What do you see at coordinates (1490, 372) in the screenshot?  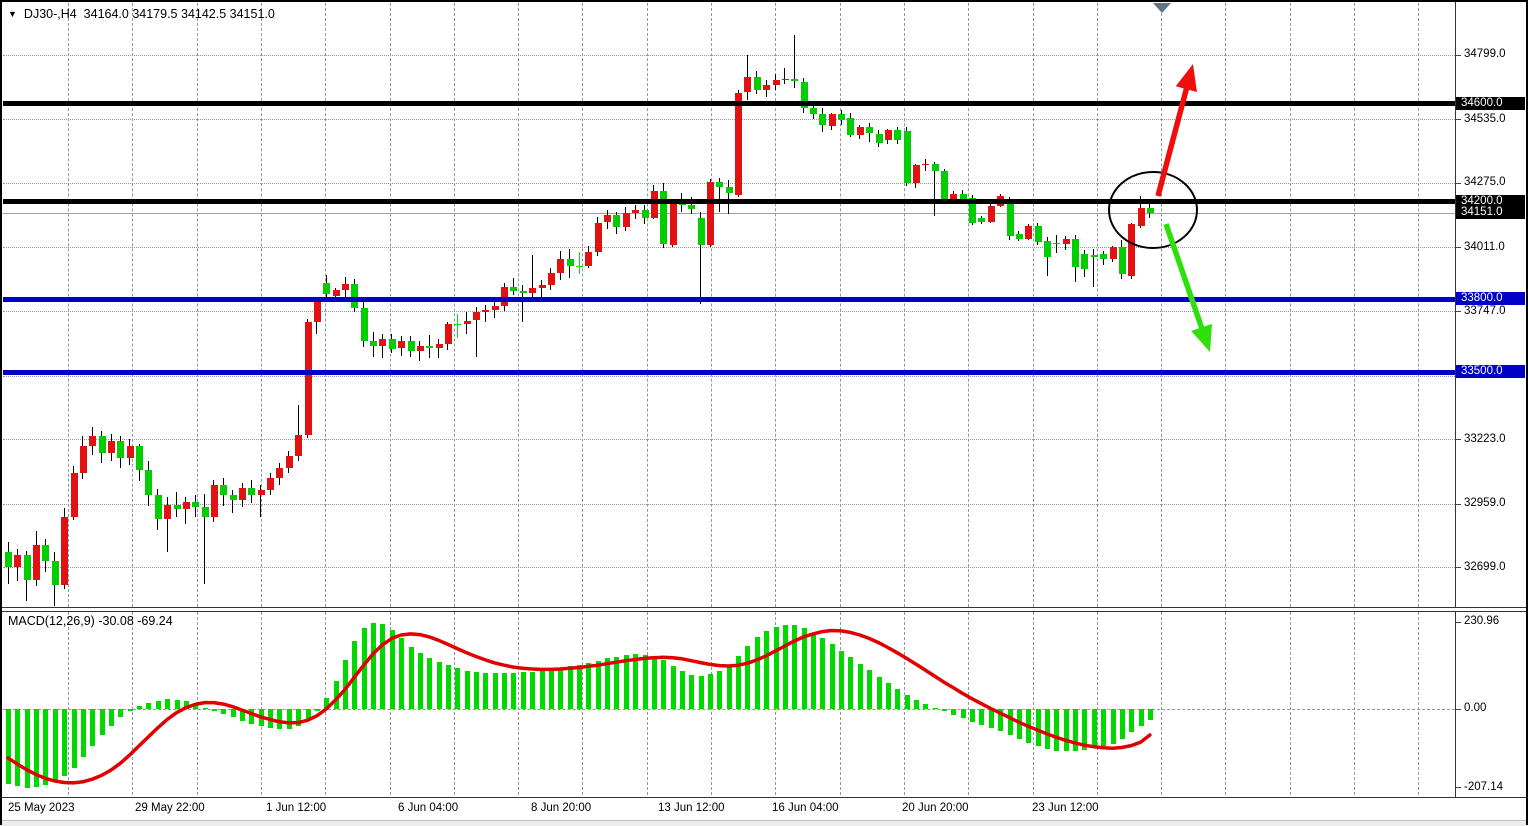 I see `price-line-label: 33500.0` at bounding box center [1490, 372].